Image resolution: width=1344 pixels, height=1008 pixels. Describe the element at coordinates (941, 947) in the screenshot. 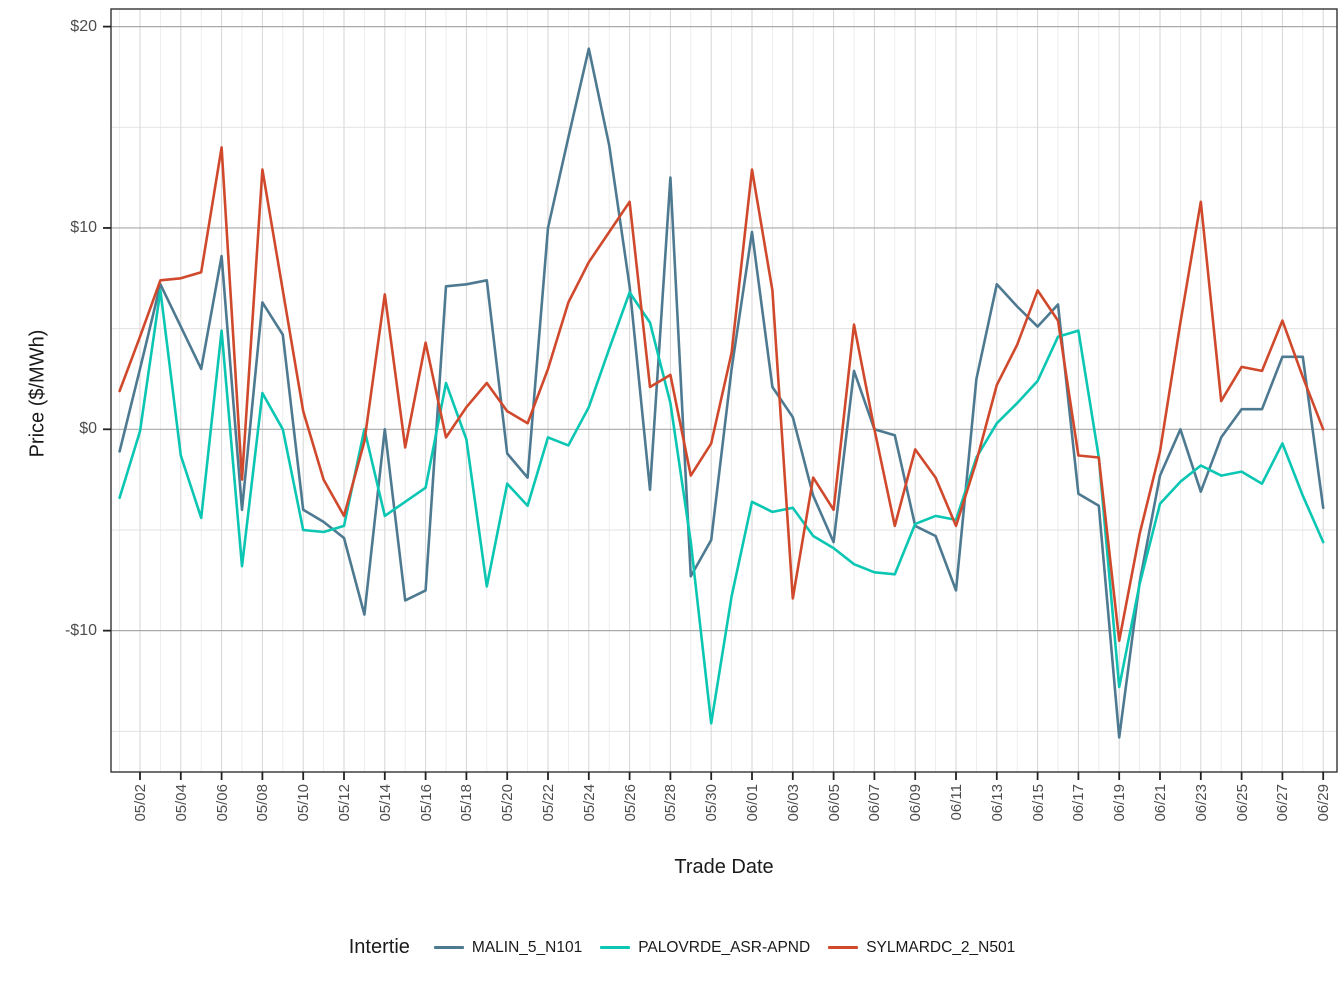

I see `legend-item-label: SYLMARDC_2_N501` at that location.